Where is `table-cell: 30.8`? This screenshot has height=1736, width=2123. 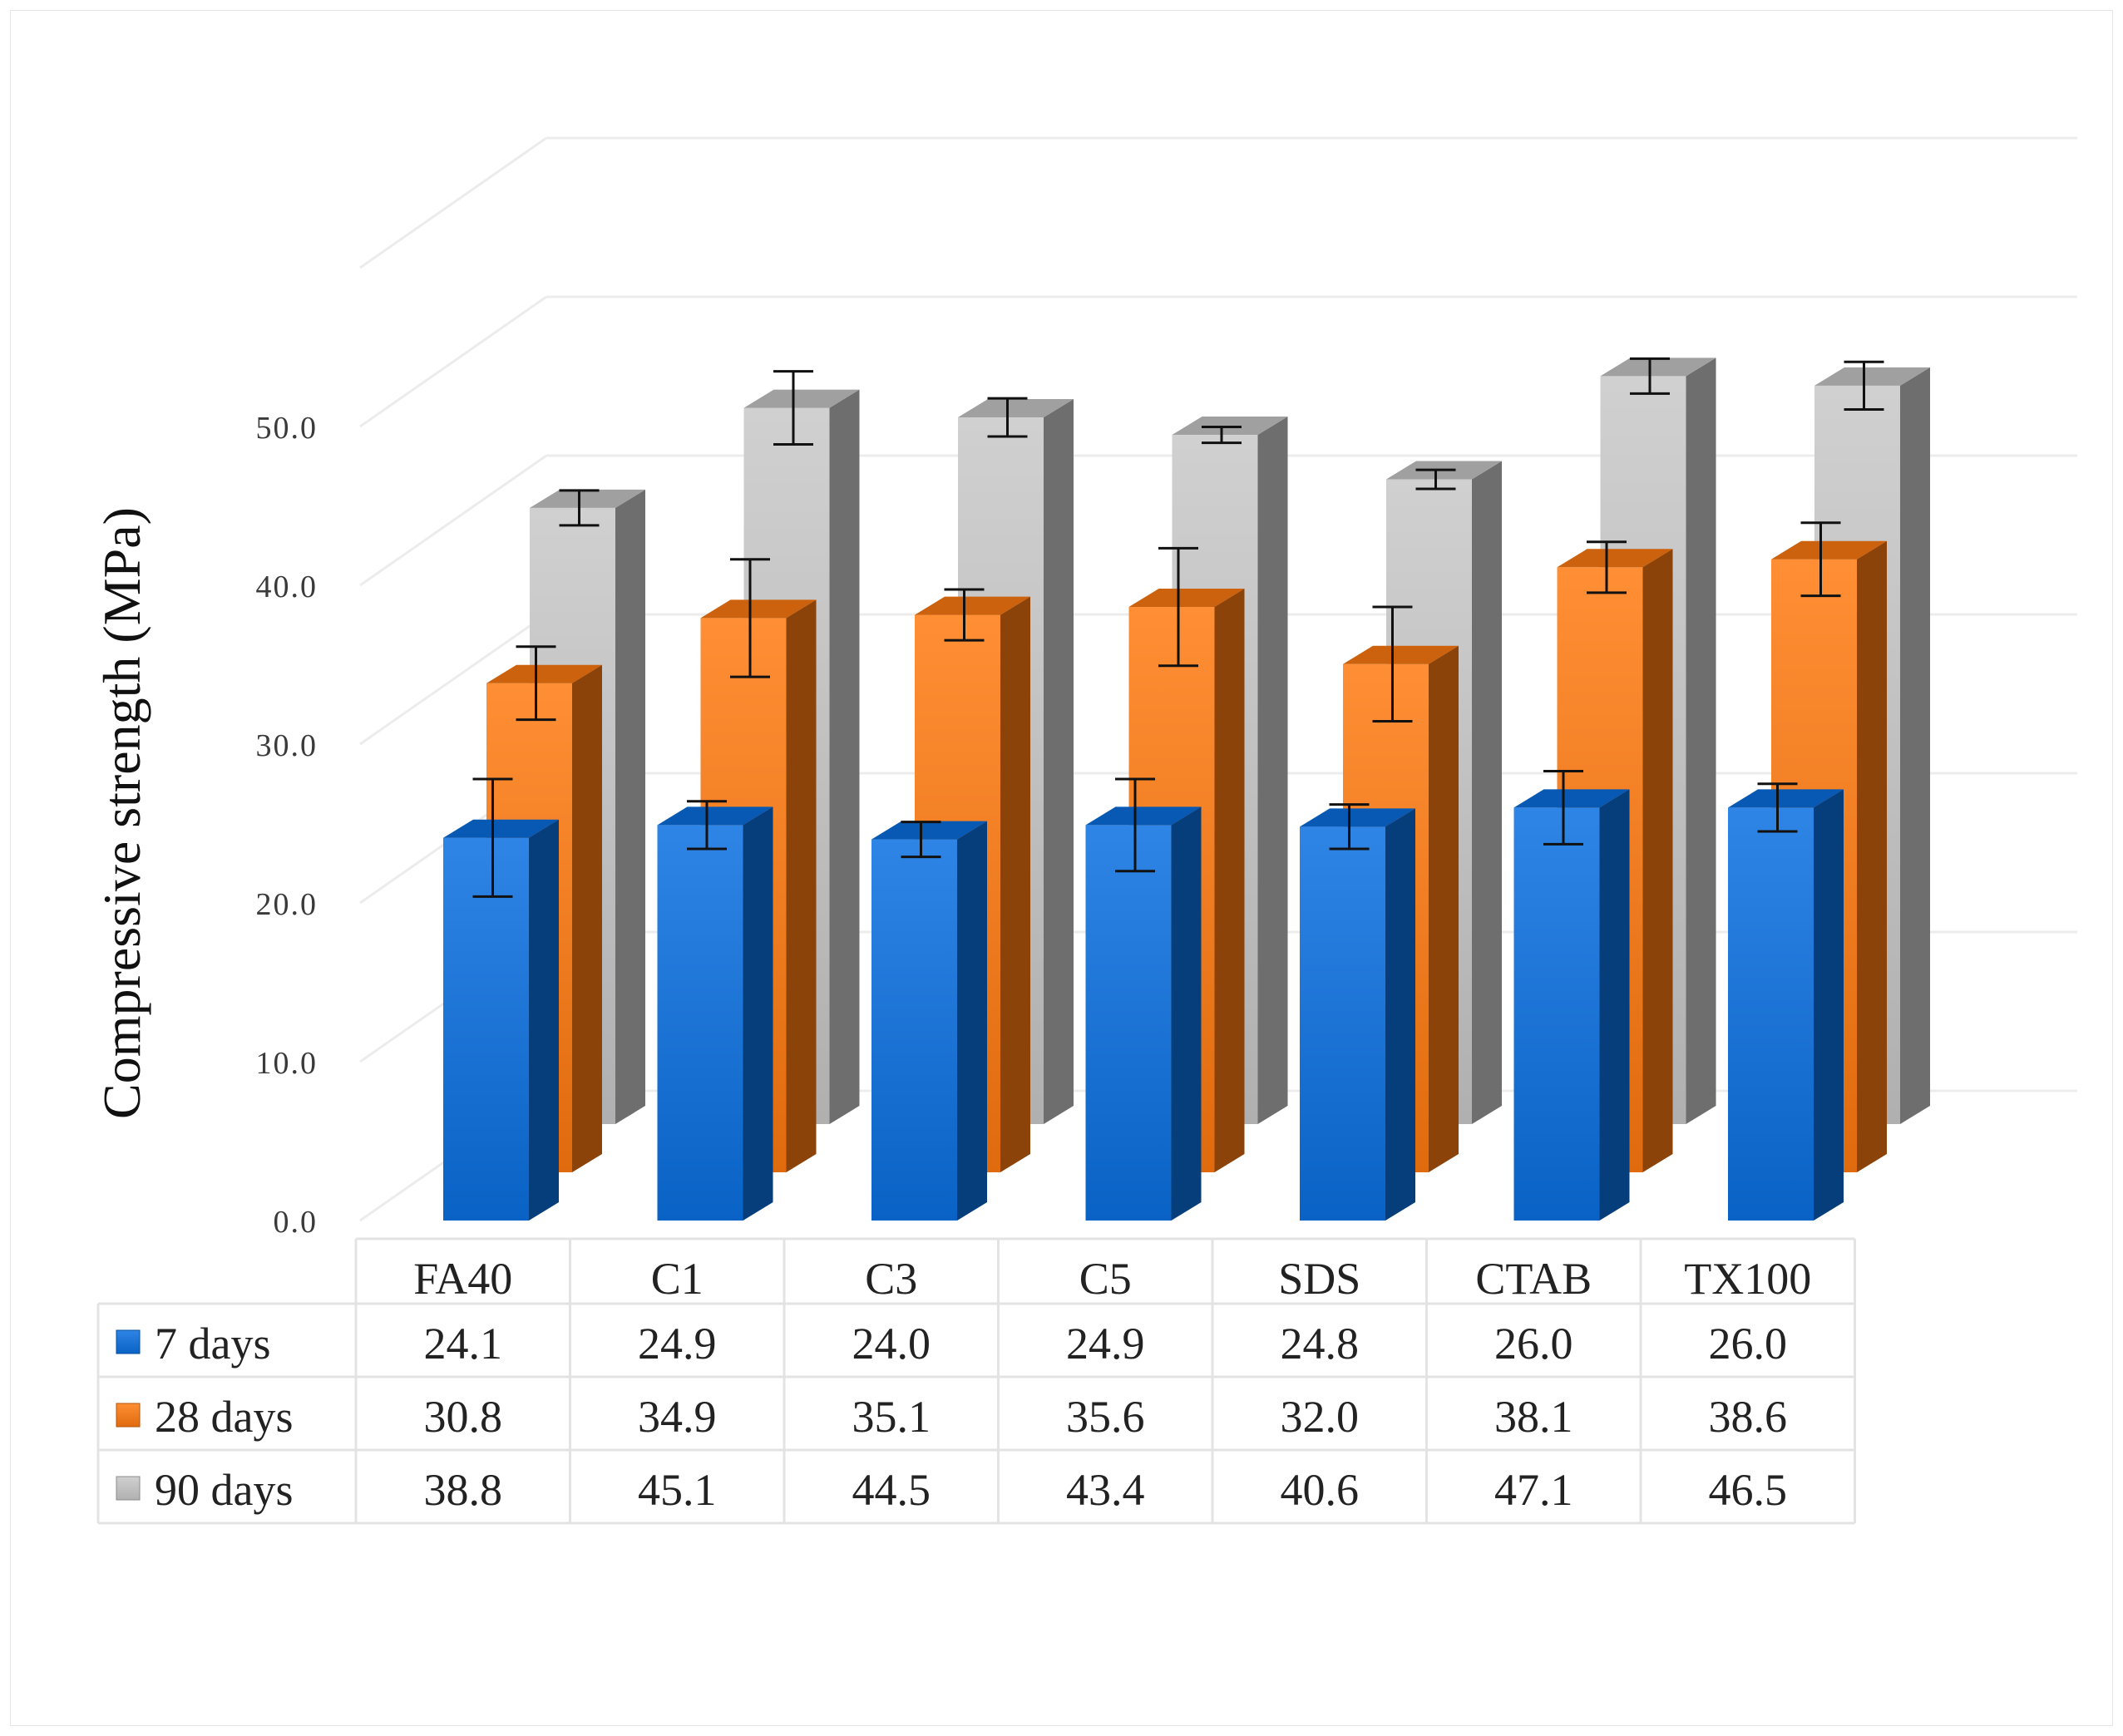 table-cell: 30.8 is located at coordinates (463, 1417).